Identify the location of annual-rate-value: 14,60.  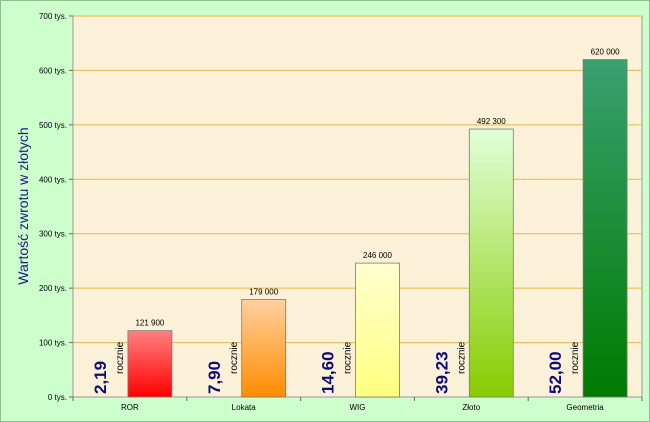
(328, 372).